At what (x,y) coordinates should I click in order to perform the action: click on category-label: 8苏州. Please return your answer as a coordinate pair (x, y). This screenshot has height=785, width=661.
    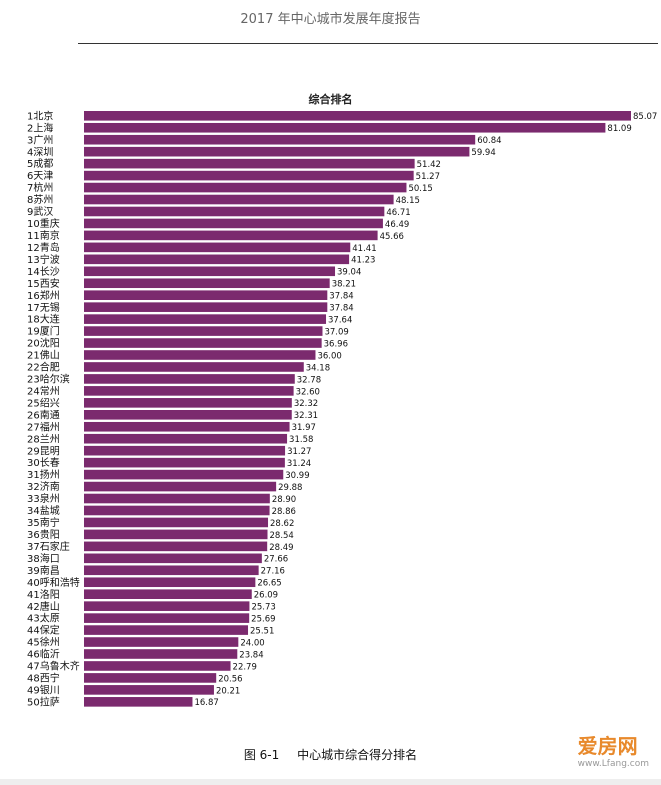
    Looking at the image, I should click on (40, 199).